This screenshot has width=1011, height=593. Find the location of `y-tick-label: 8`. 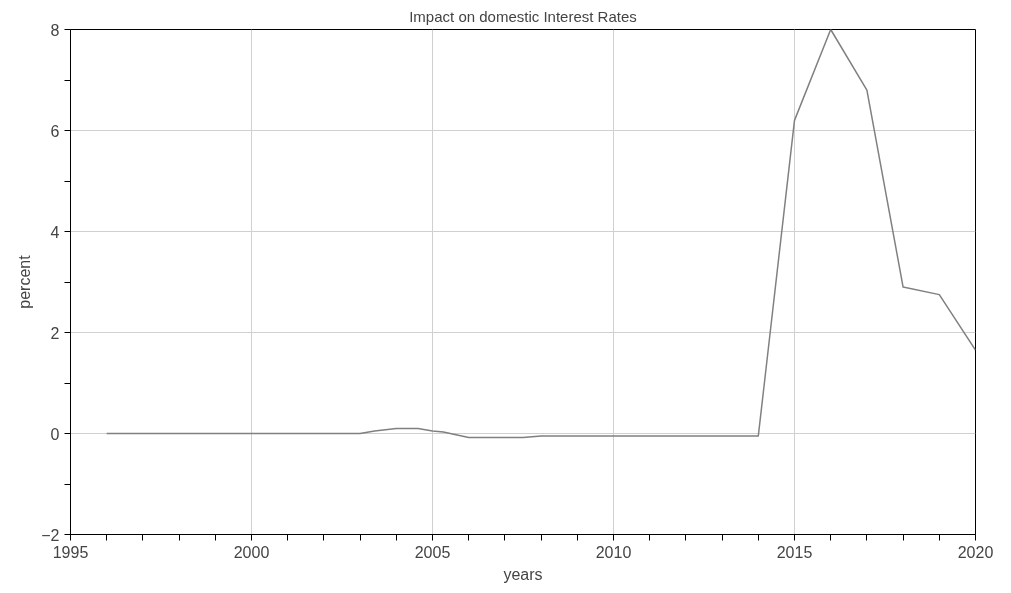

y-tick-label: 8 is located at coordinates (55, 30).